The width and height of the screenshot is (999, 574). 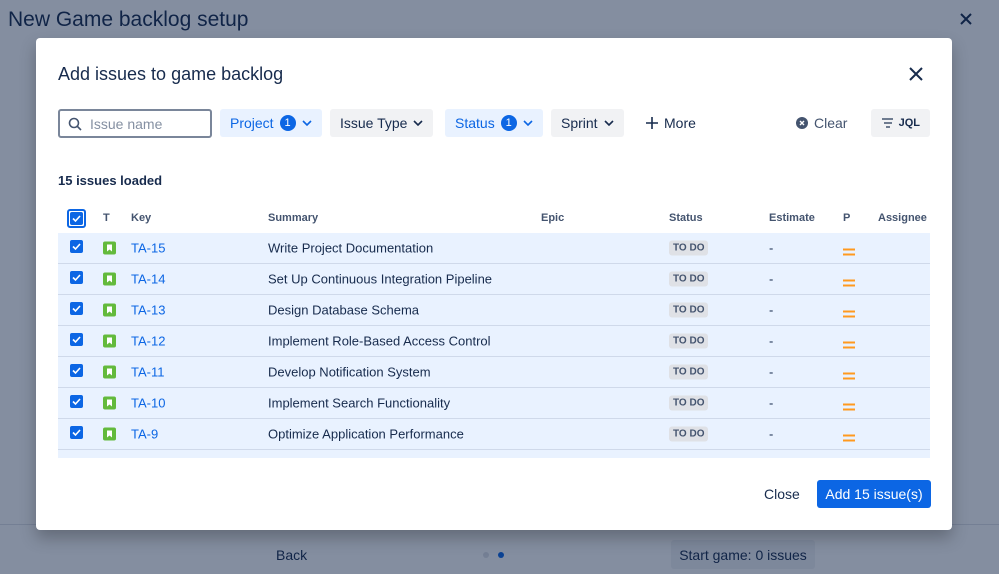 I want to click on issue-row: TA-15 Write Project Documentation TO DO -, so click(x=494, y=248).